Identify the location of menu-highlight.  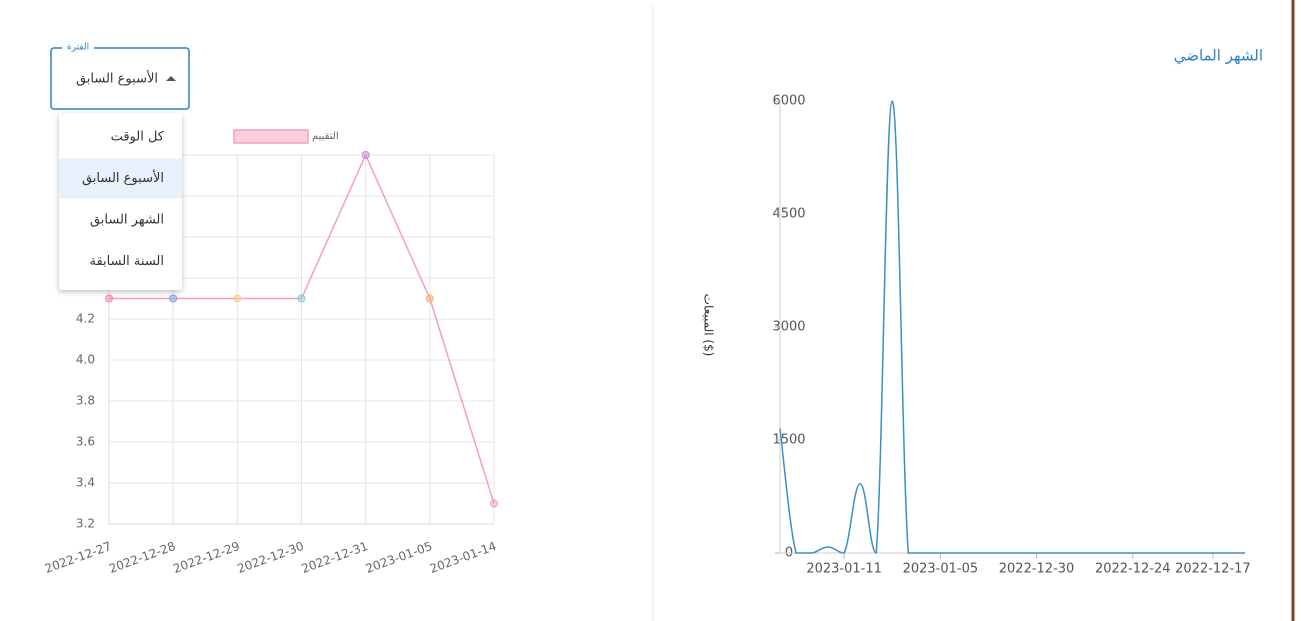
(120, 178).